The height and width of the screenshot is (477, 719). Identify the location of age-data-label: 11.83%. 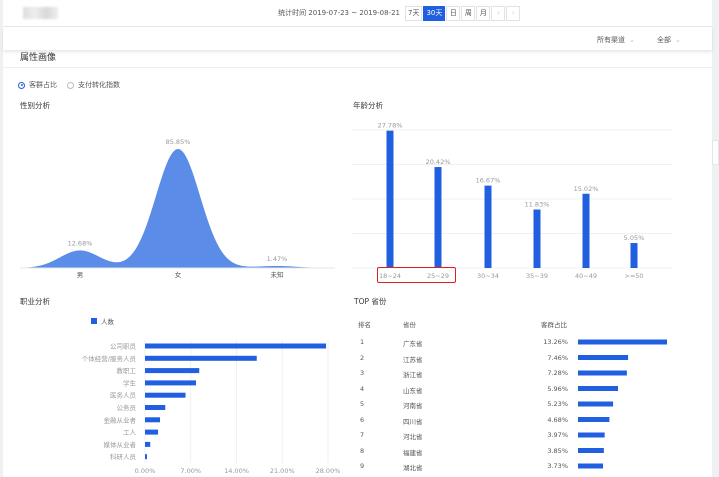
(537, 205).